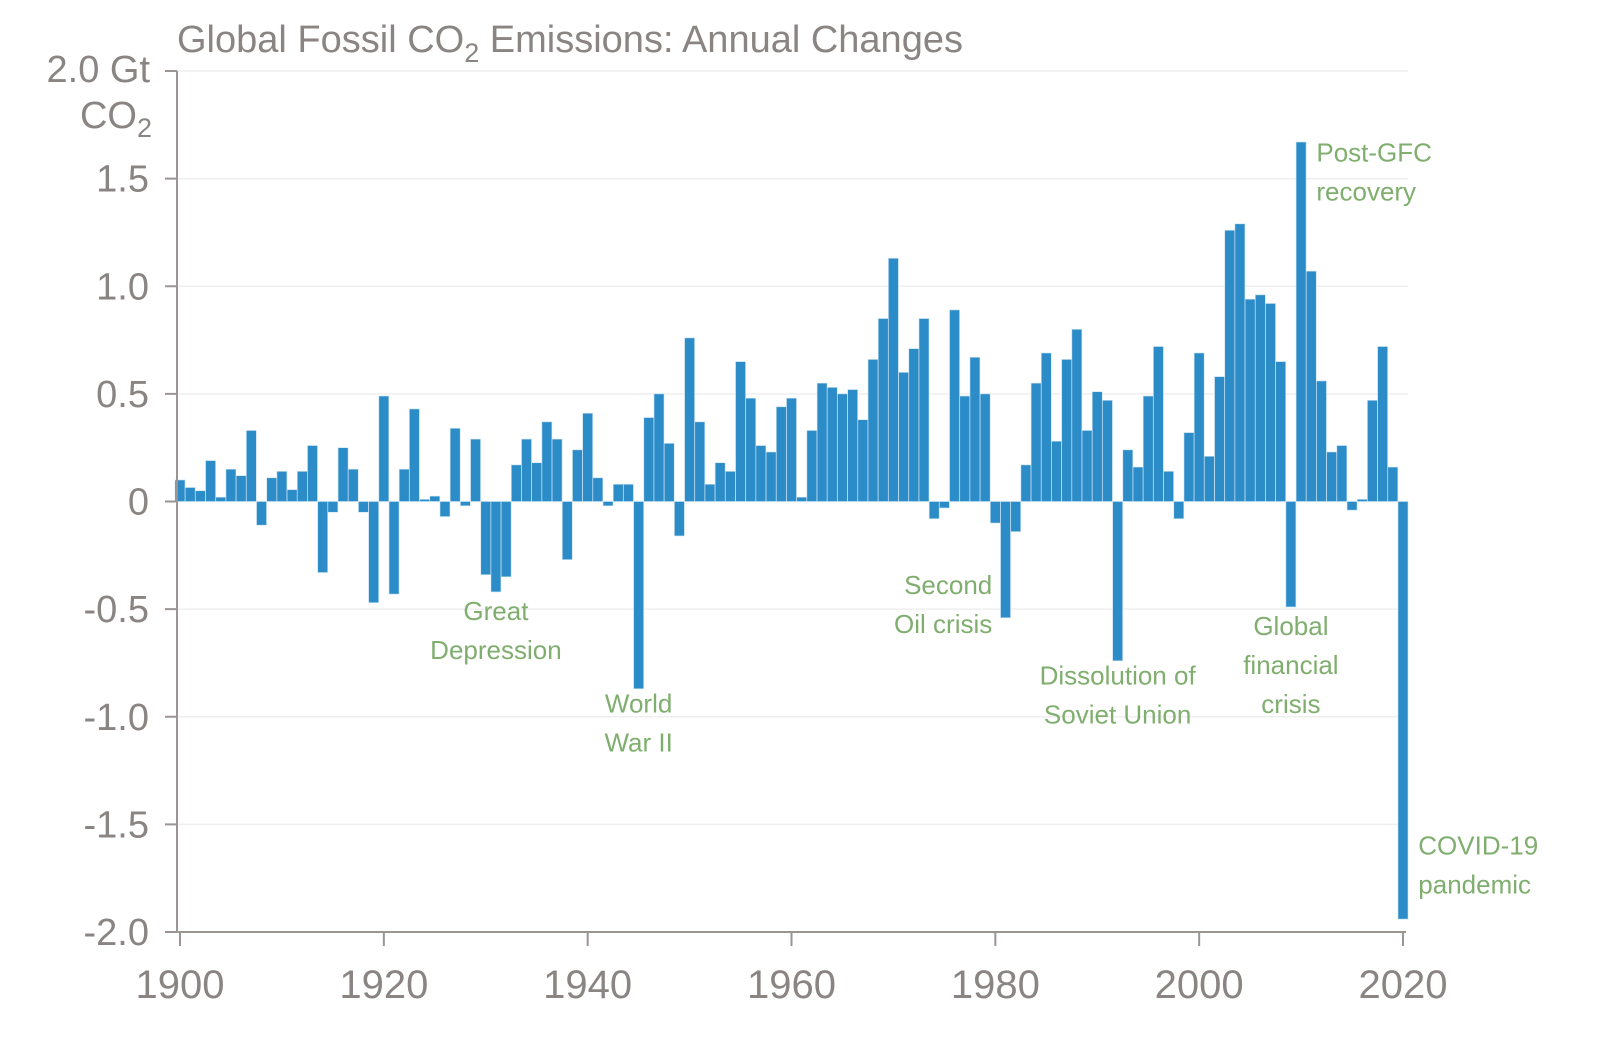 This screenshot has height=1040, width=1600. I want to click on bar-1965, so click(842, 447).